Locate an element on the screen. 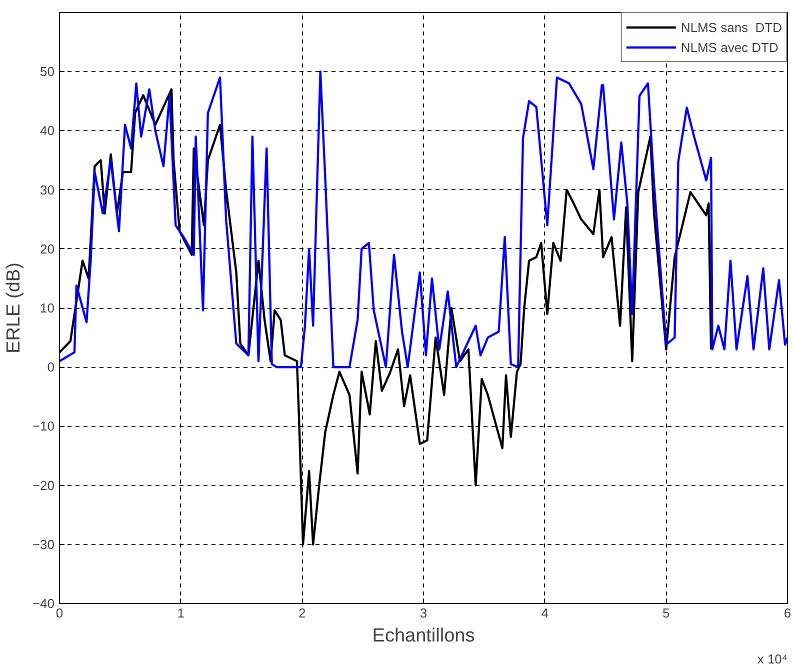  legend-label: NLMS sans DTD is located at coordinates (731, 27).